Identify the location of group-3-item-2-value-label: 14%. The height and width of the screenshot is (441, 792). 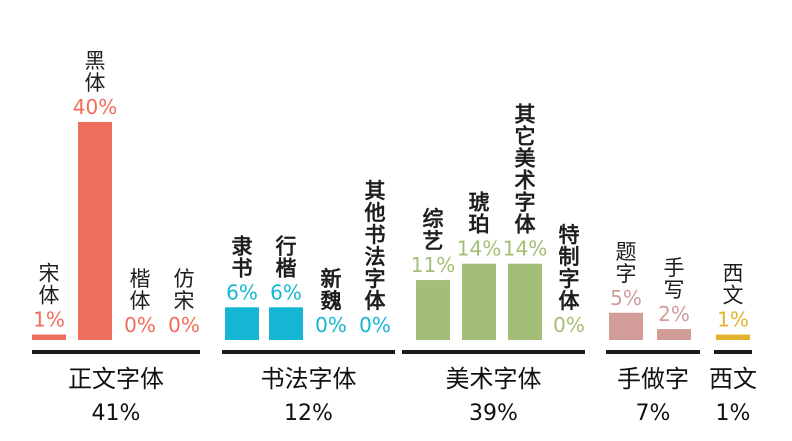
(479, 249).